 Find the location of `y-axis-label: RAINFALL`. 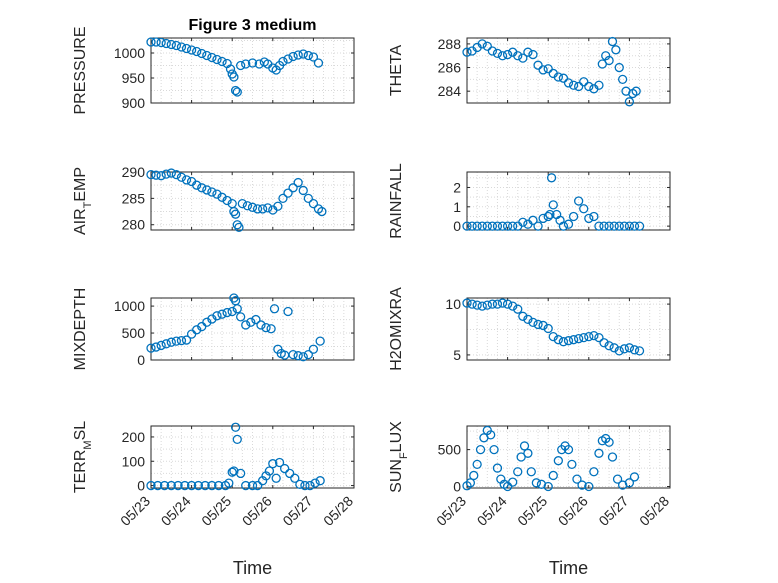

y-axis-label: RAINFALL is located at coordinates (396, 201).